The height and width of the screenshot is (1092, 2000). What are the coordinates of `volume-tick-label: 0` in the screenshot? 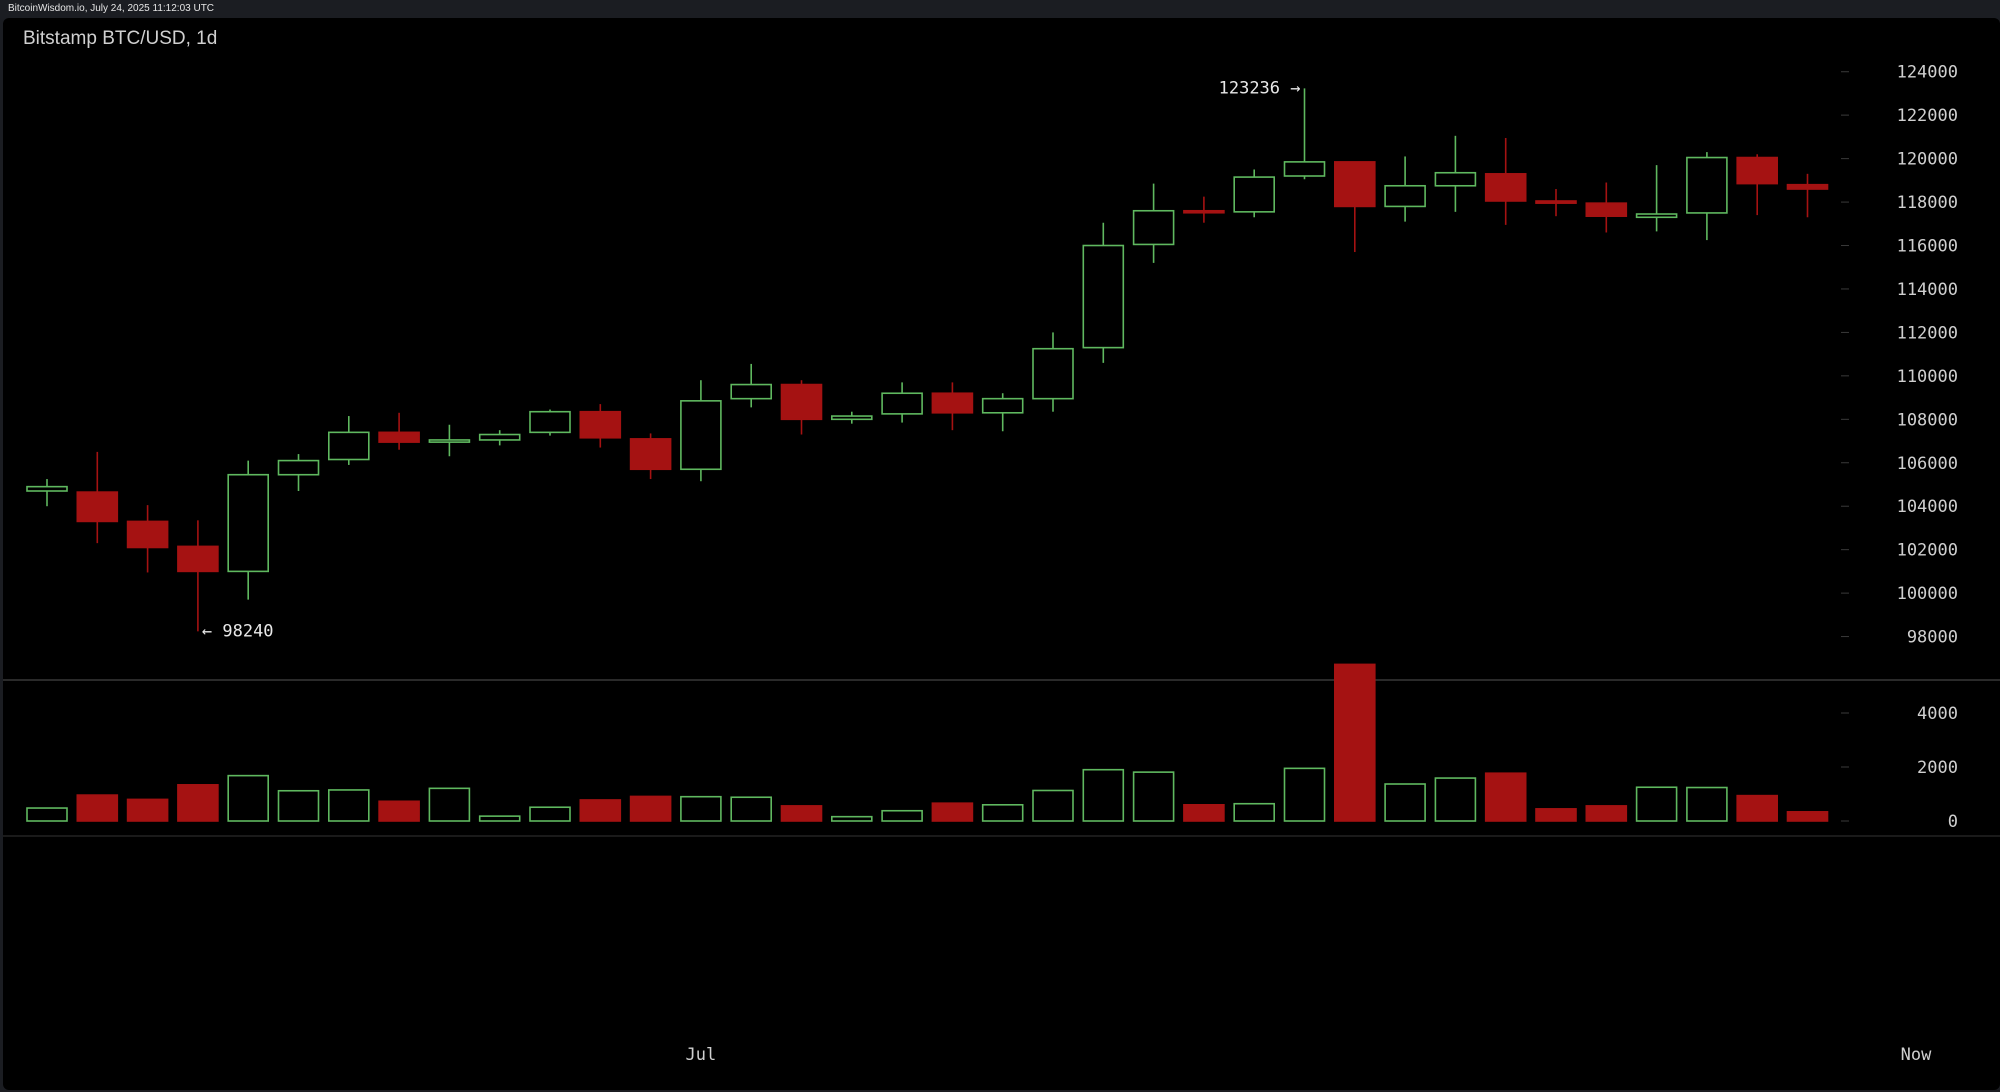 It's located at (1953, 822).